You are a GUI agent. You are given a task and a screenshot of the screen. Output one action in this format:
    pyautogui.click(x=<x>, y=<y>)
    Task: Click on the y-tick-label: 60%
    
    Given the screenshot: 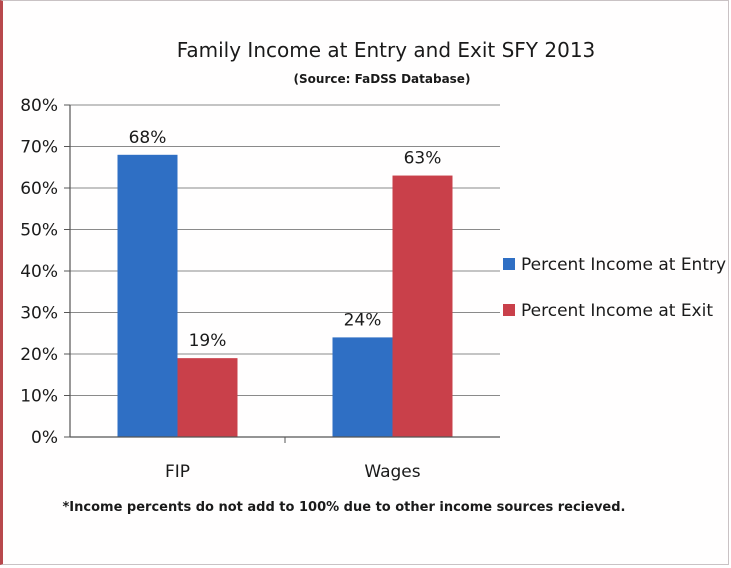 What is the action you would take?
    pyautogui.click(x=39, y=189)
    